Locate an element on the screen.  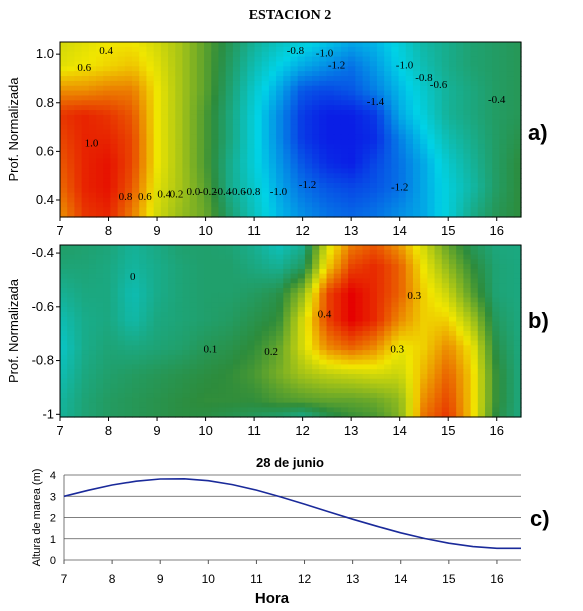
panel-b-contour-labels: 00.1 0.20.40.30.3 is located at coordinates (276, 314).